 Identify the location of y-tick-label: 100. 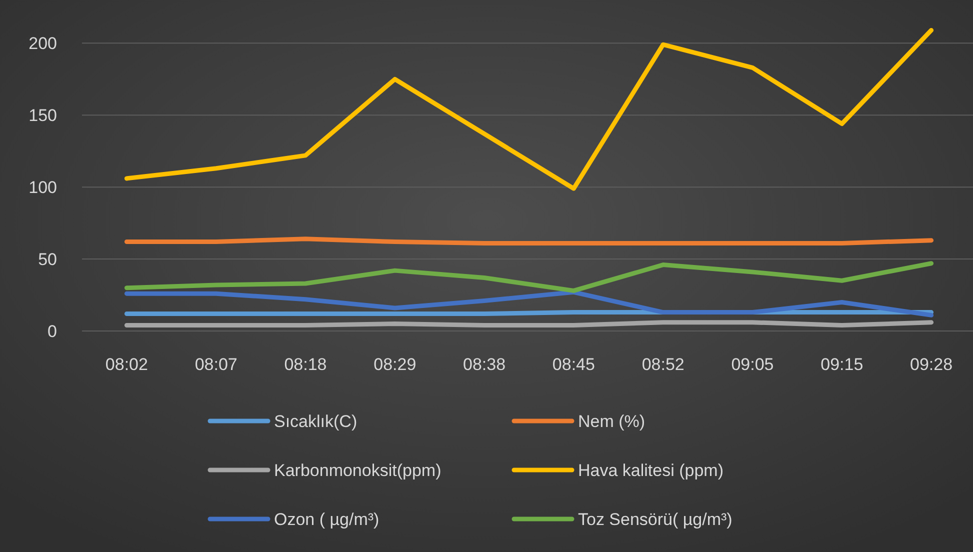
(42, 188).